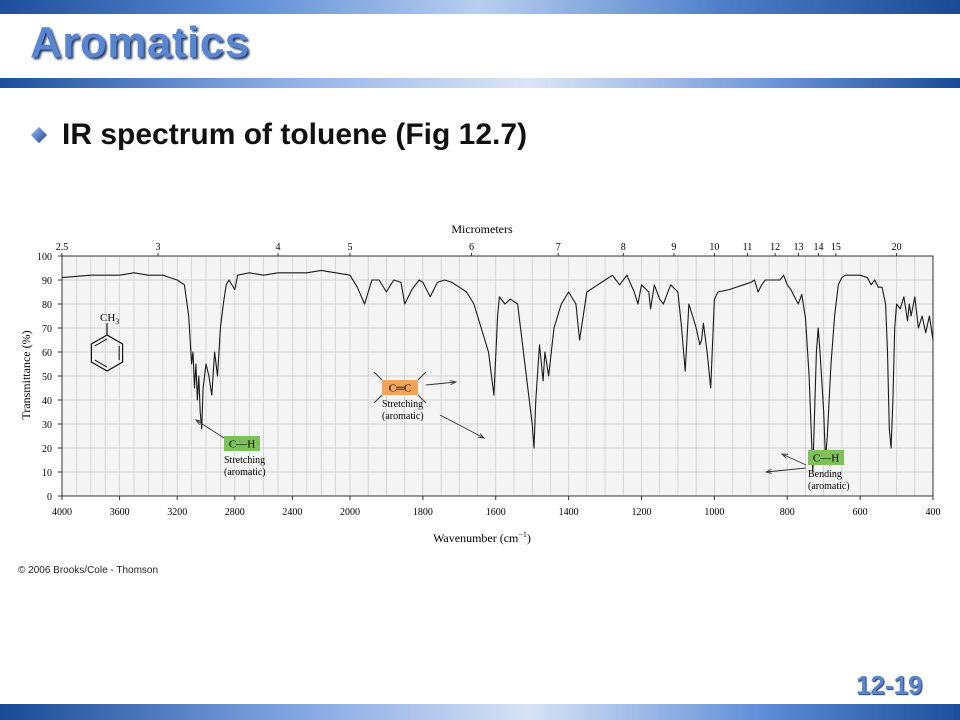  Describe the element at coordinates (829, 486) in the screenshot. I see `annotation-ch-bend-line2: (aromatic)` at that location.